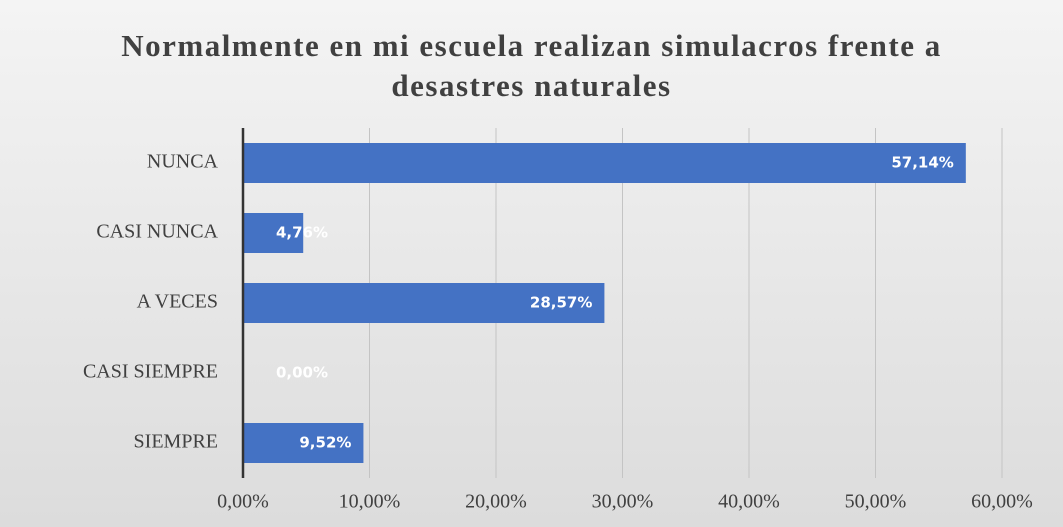 This screenshot has height=527, width=1063. What do you see at coordinates (876, 502) in the screenshot?
I see `x-tick-label: 50,00%` at bounding box center [876, 502].